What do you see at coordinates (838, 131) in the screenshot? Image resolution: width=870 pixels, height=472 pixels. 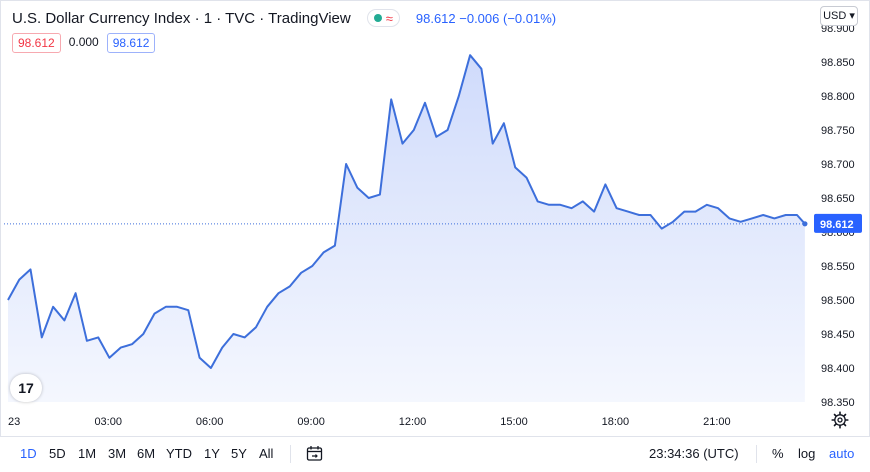 I see `y-tick-label: 98.750` at bounding box center [838, 131].